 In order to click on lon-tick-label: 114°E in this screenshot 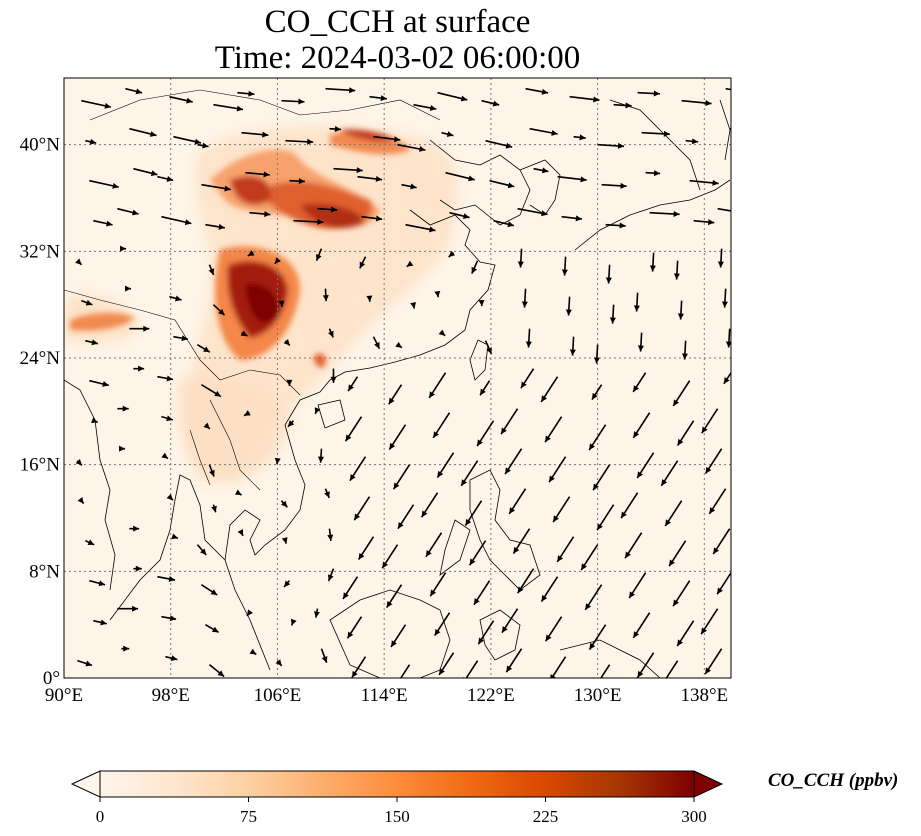, I will do `click(384, 695)`.